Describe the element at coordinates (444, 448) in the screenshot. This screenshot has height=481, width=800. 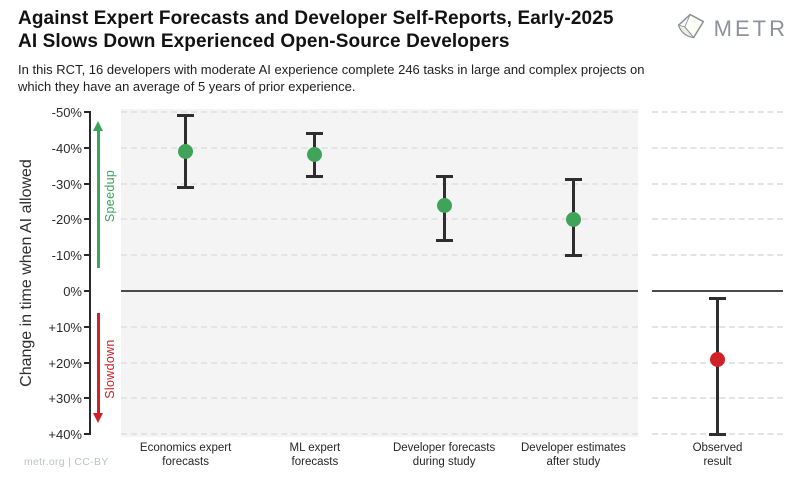
I see `x-category-line1: Developer forecasts` at that location.